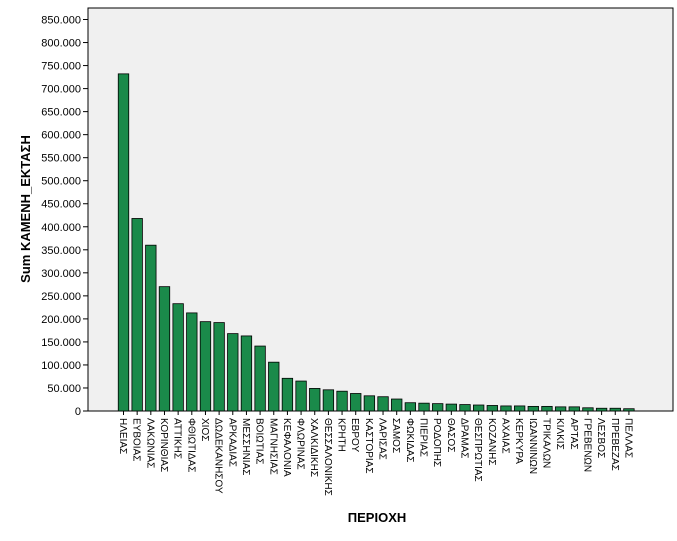 Image resolution: width=677 pixels, height=541 pixels. I want to click on y-tick-label: 150.000, so click(61, 343).